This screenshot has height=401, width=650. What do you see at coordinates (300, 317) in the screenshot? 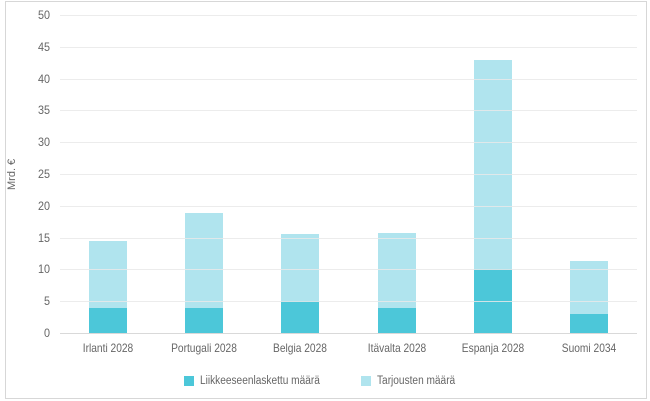
I see `bar-segment-belgia-2028-issued` at bounding box center [300, 317].